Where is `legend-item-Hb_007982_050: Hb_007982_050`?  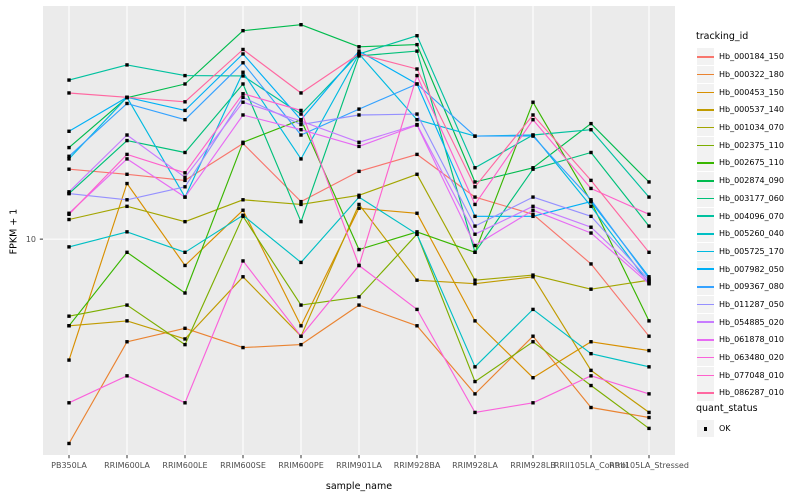
legend-item-Hb_007982_050: Hb_007982_050 is located at coordinates (745, 269).